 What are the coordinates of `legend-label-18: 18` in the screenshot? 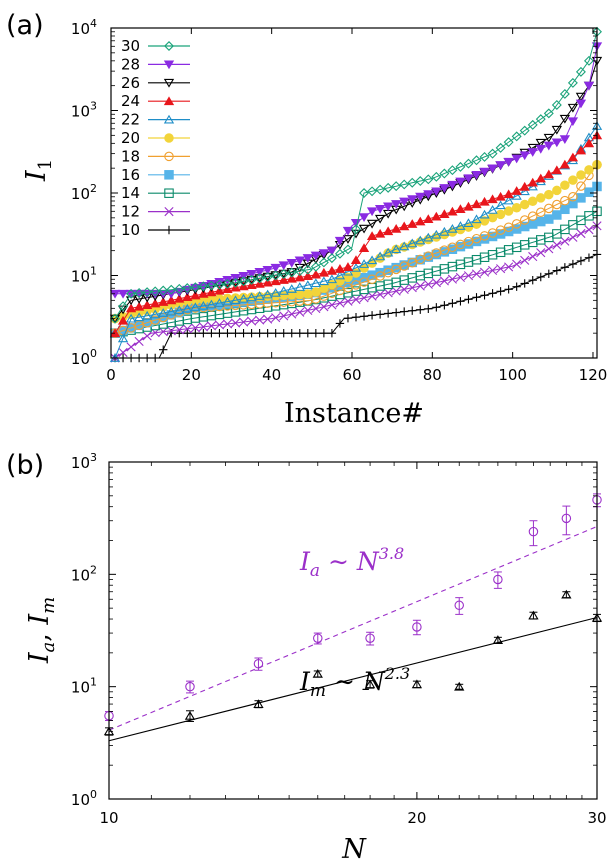 It's located at (130, 156).